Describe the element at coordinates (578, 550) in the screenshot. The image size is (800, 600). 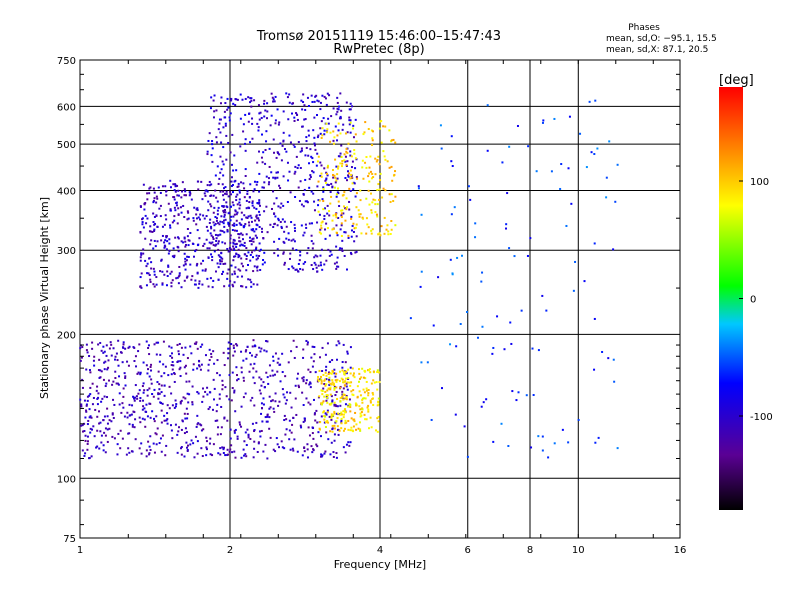
I see `x-tick-label: 10` at that location.